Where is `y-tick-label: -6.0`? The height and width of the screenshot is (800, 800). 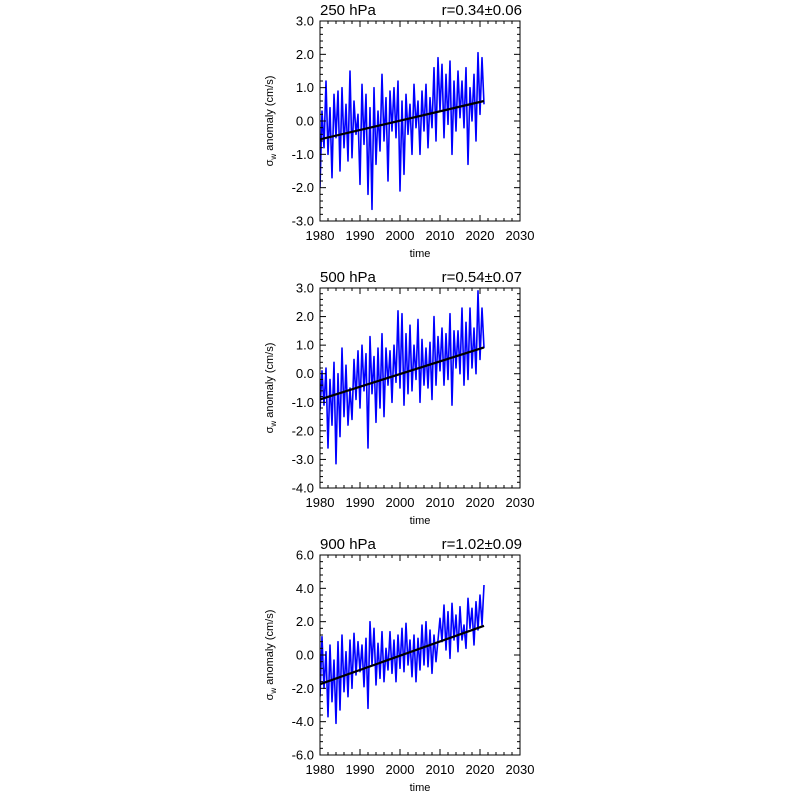 y-tick-label: -6.0 is located at coordinates (303, 755).